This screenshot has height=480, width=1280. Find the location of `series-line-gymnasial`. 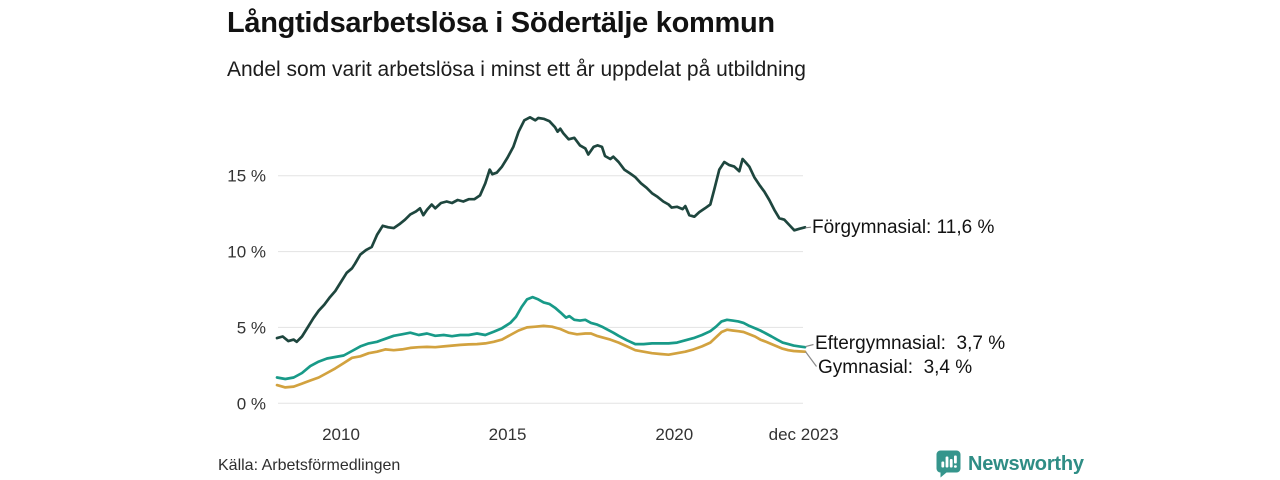

series-line-gymnasial is located at coordinates (541, 356).